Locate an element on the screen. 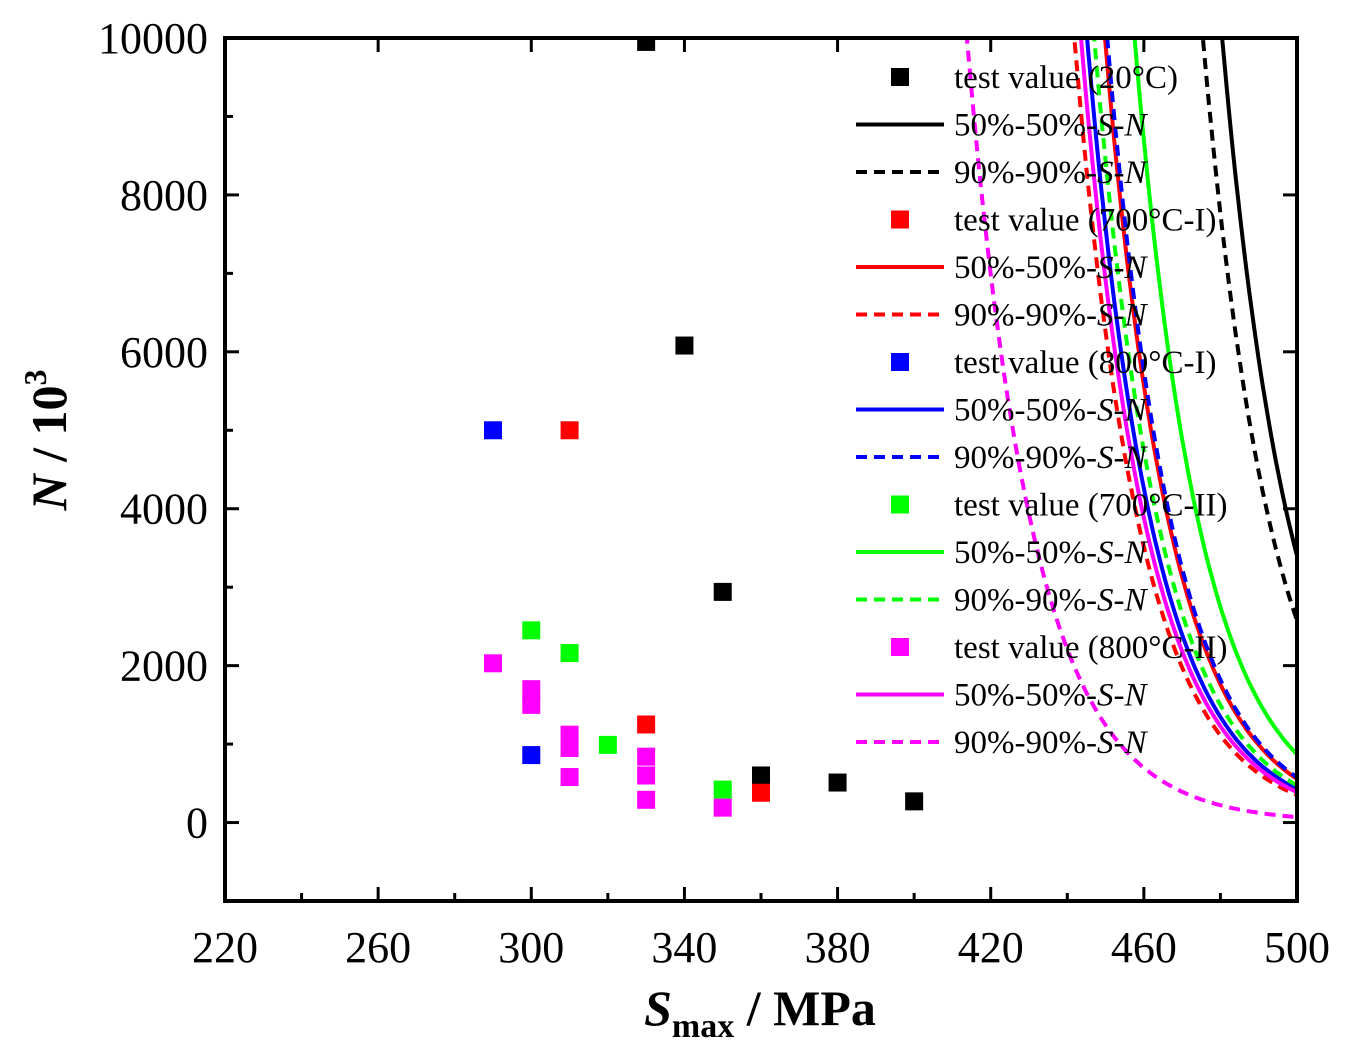 This screenshot has width=1346, height=1057. y-tick-label: 8000 is located at coordinates (164, 195).